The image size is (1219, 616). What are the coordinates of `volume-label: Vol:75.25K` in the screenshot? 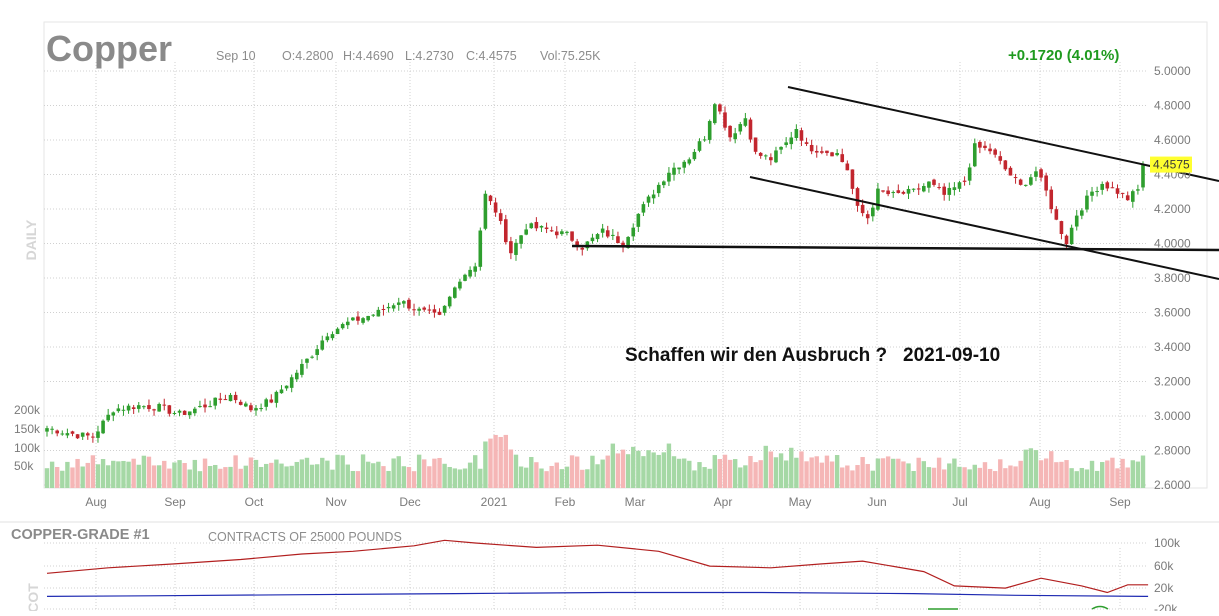 It's located at (570, 56).